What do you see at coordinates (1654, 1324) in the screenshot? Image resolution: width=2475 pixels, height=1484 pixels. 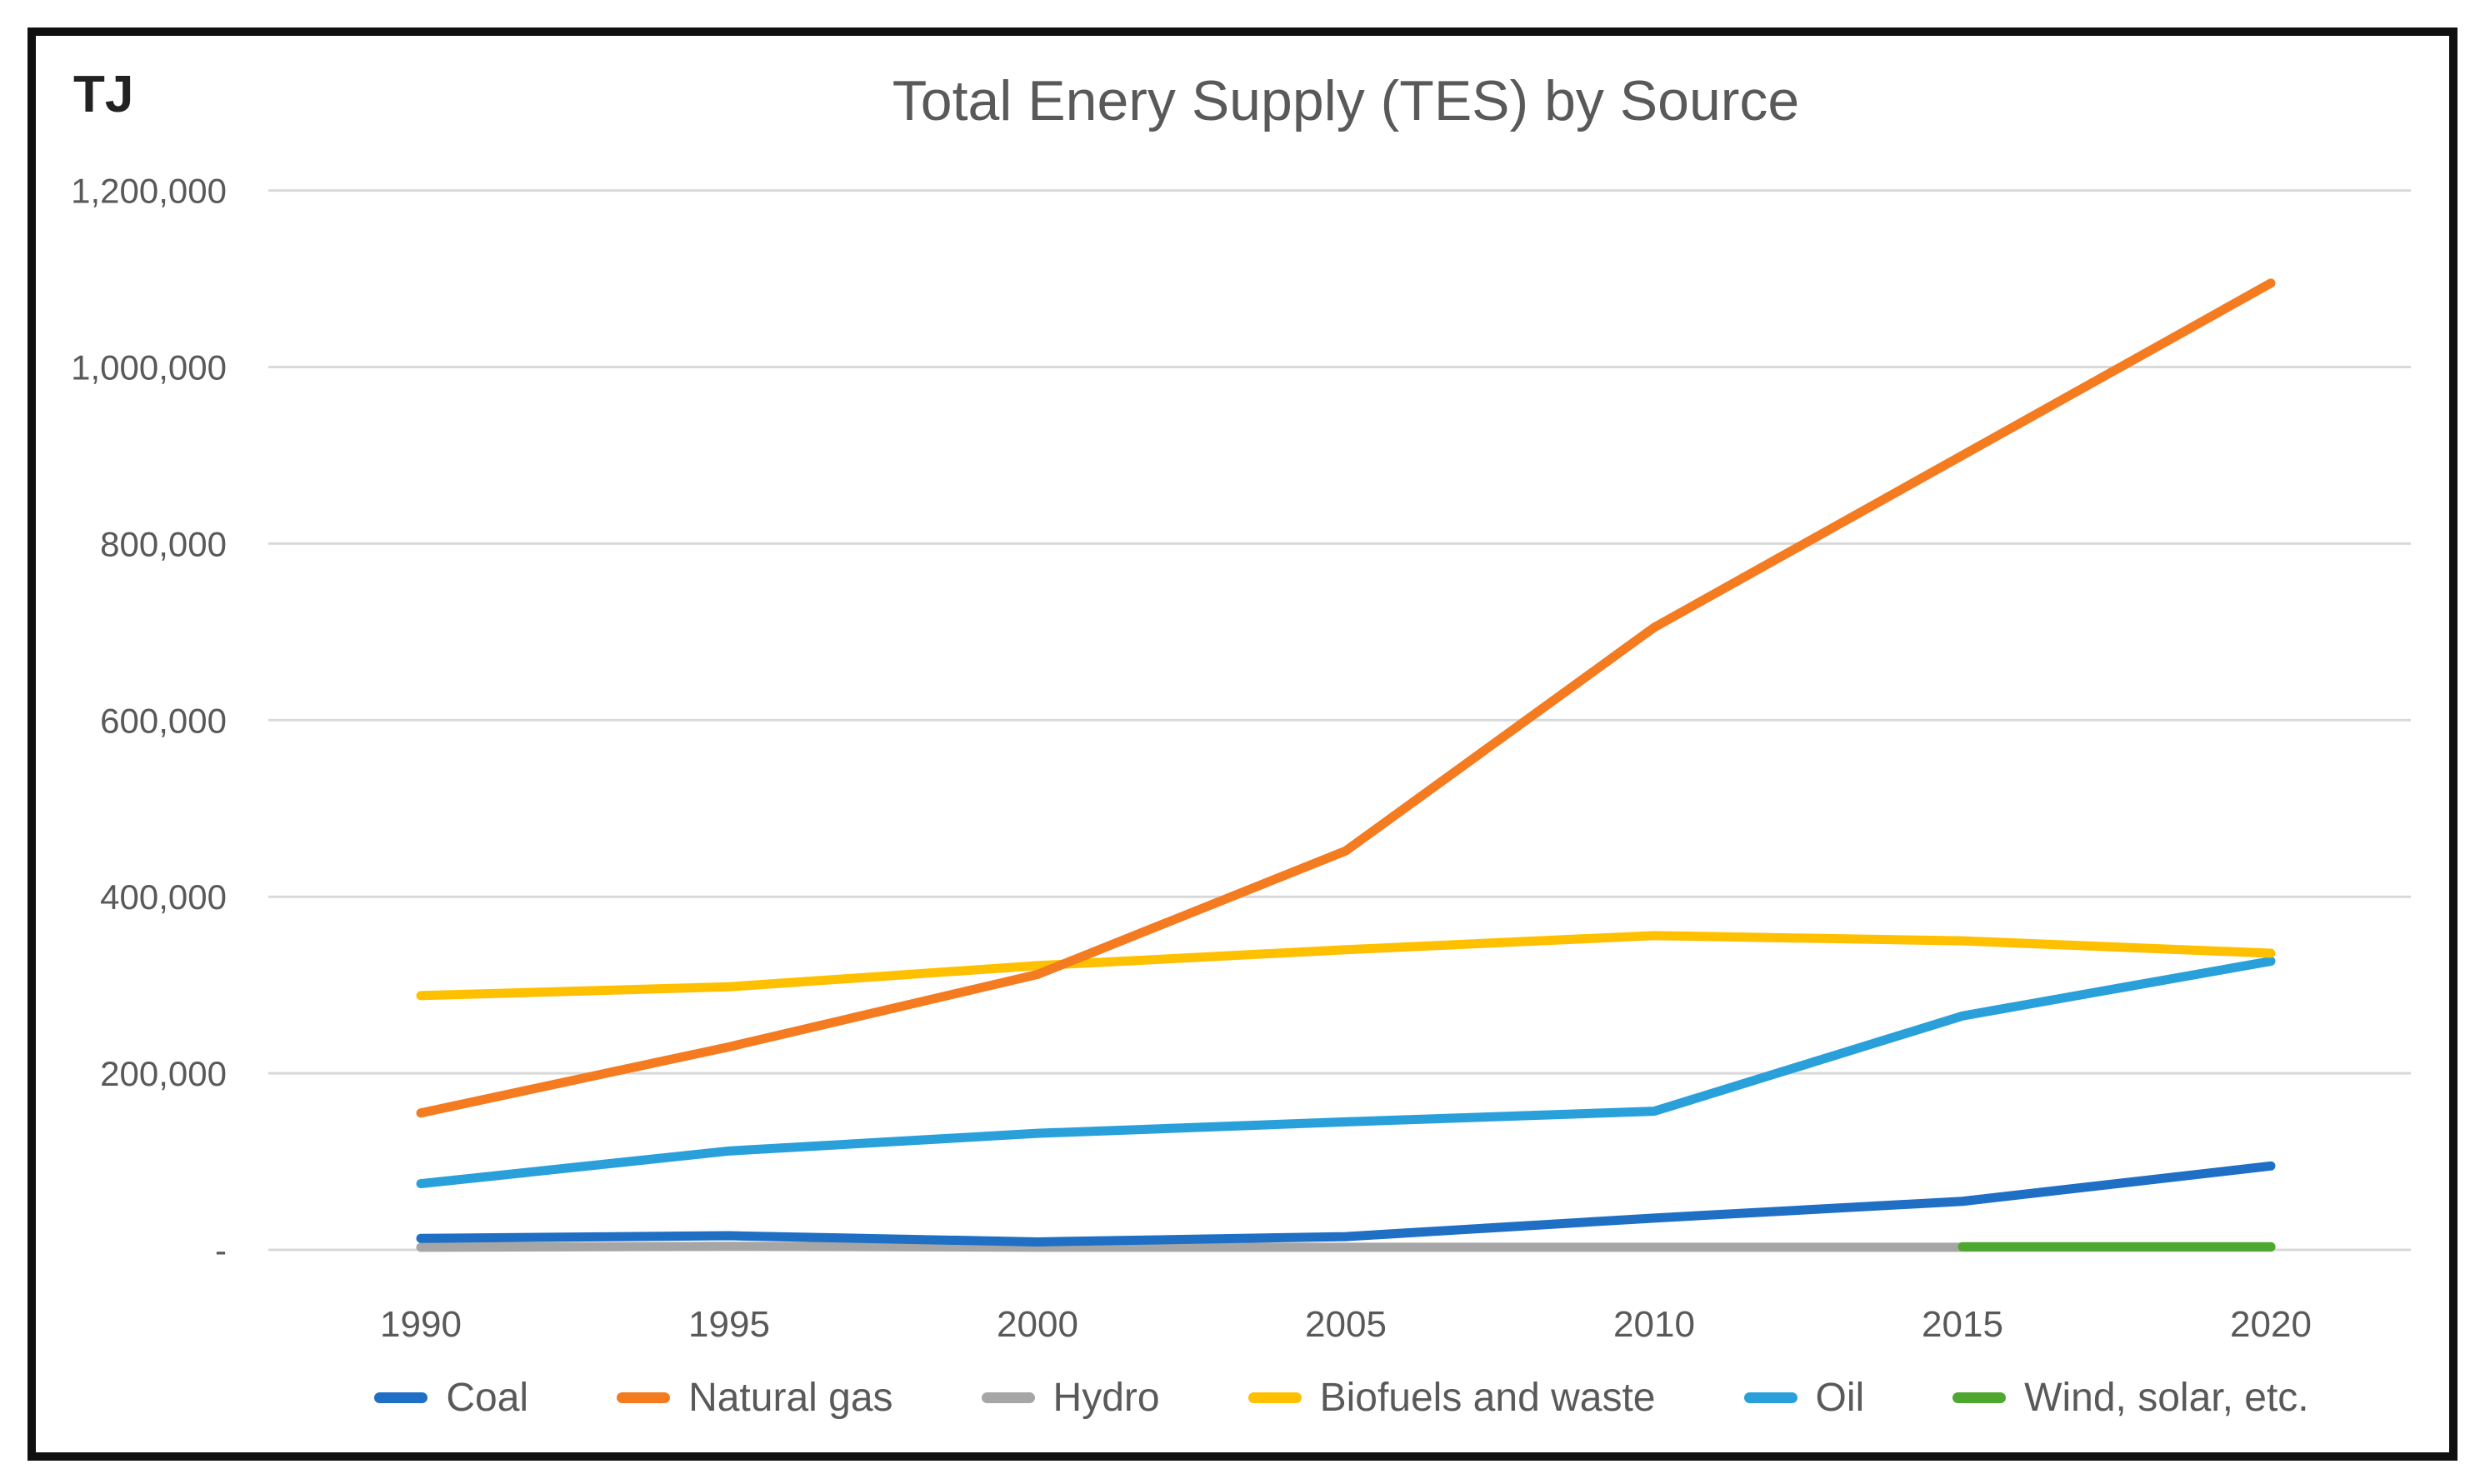 I see `x-axis-tick-label: 2010` at bounding box center [1654, 1324].